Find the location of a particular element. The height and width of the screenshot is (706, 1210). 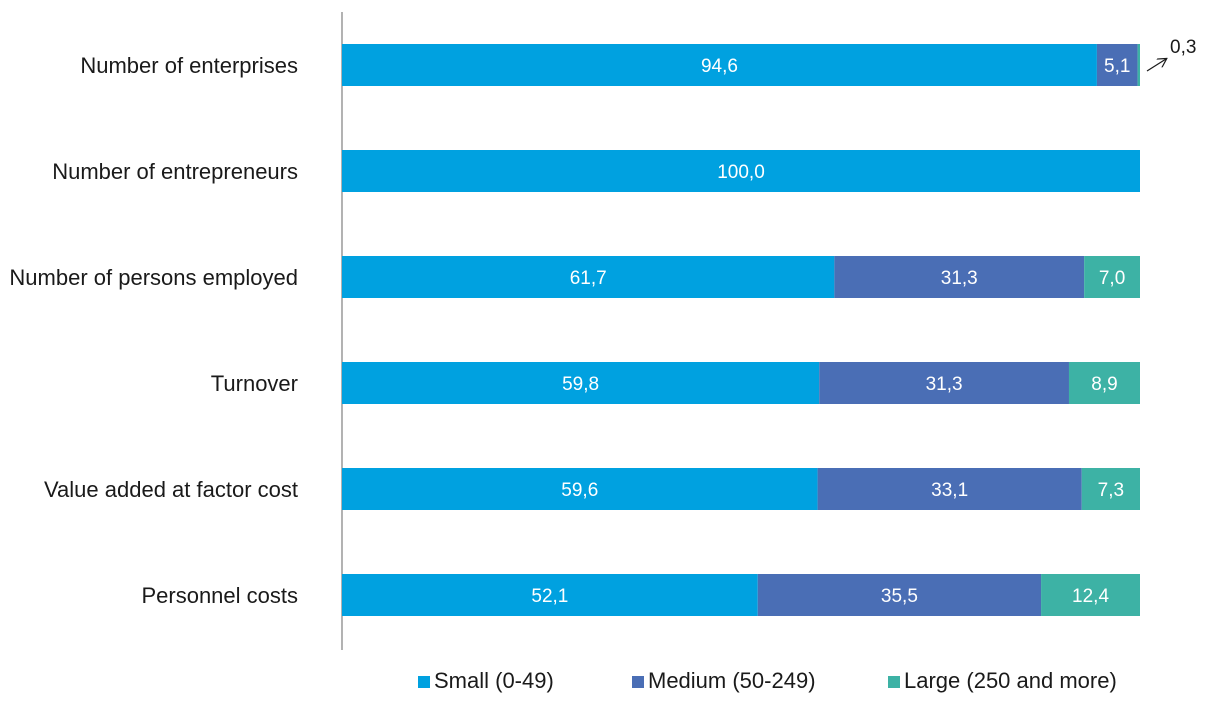

data-label: 100,0 is located at coordinates (741, 172).